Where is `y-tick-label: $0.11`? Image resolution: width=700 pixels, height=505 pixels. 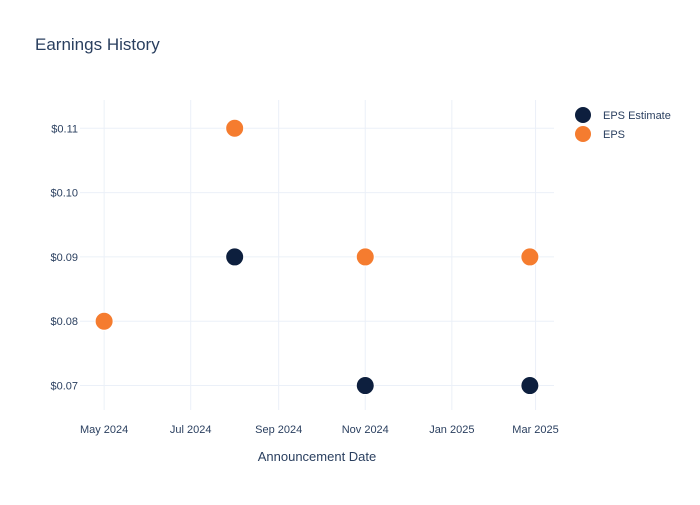 y-tick-label: $0.11 is located at coordinates (64, 129).